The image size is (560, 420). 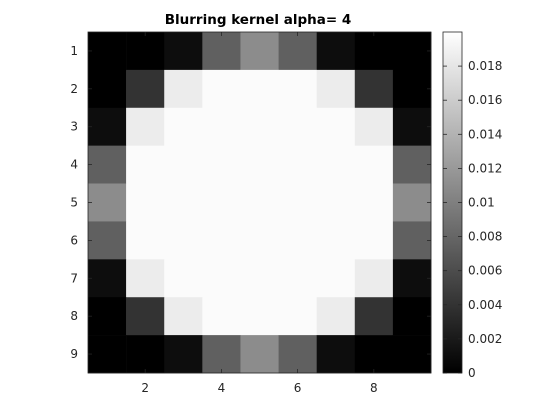 I want to click on y-tick-label: 5, so click(x=74, y=203).